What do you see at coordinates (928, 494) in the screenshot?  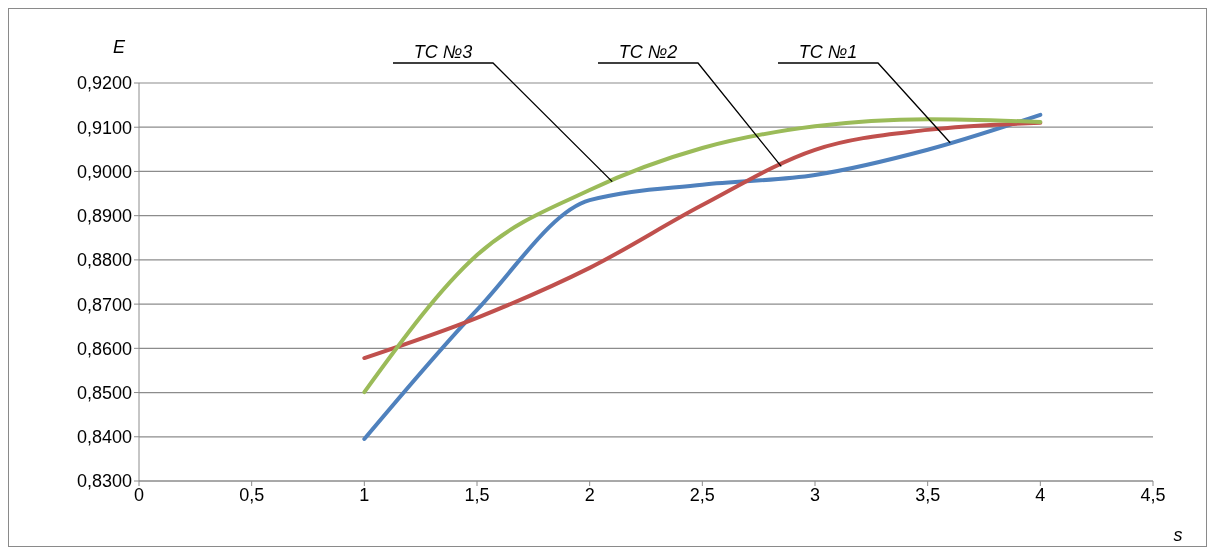 I see `x-tick-label: 3,5` at bounding box center [928, 494].